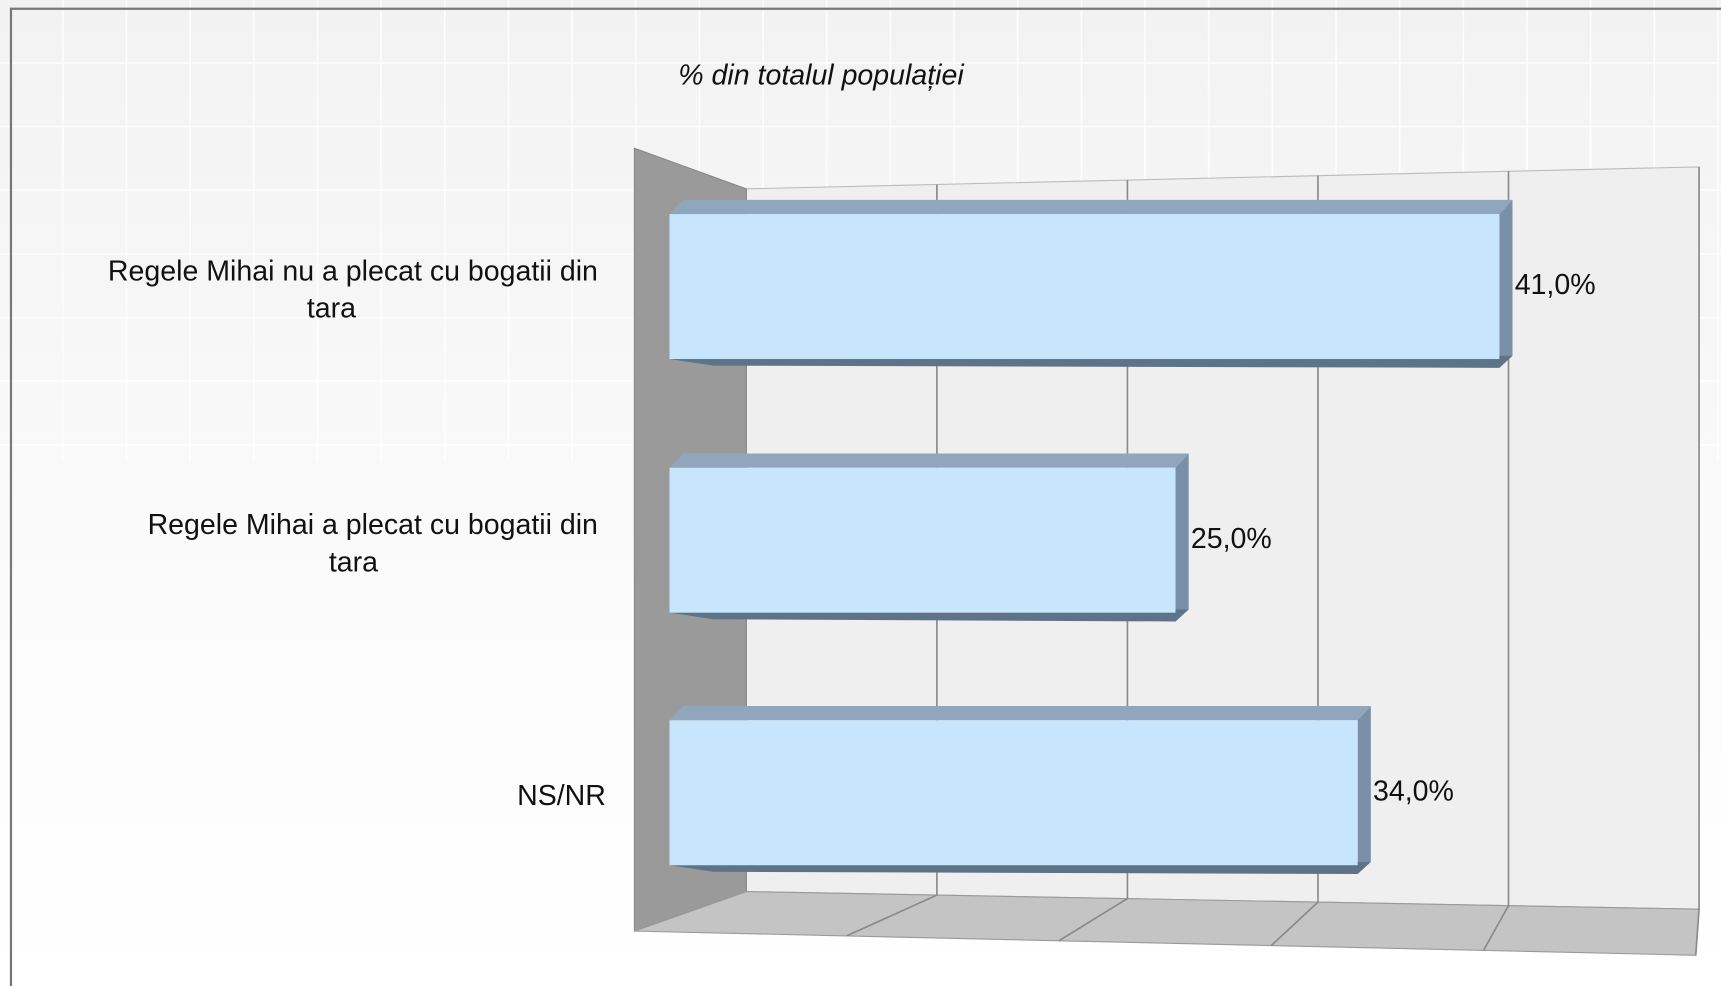  I want to click on chart-title: % din totalul populației, so click(821, 75).